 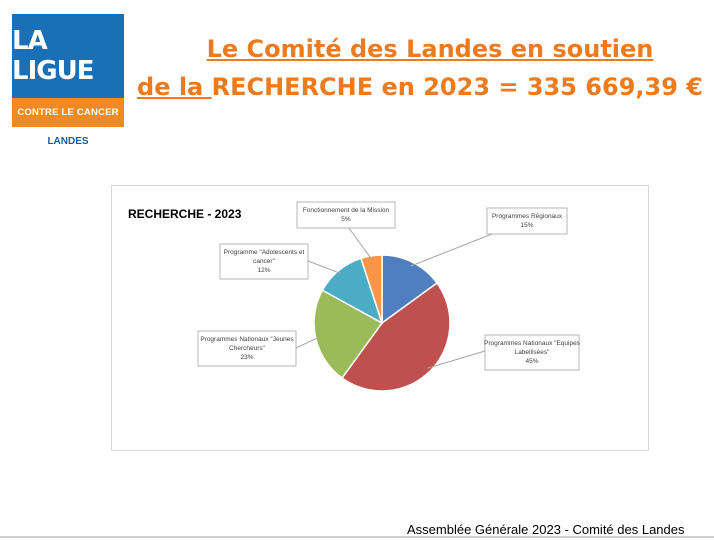 I want to click on title-line-2-underlined: de la, so click(x=174, y=87).